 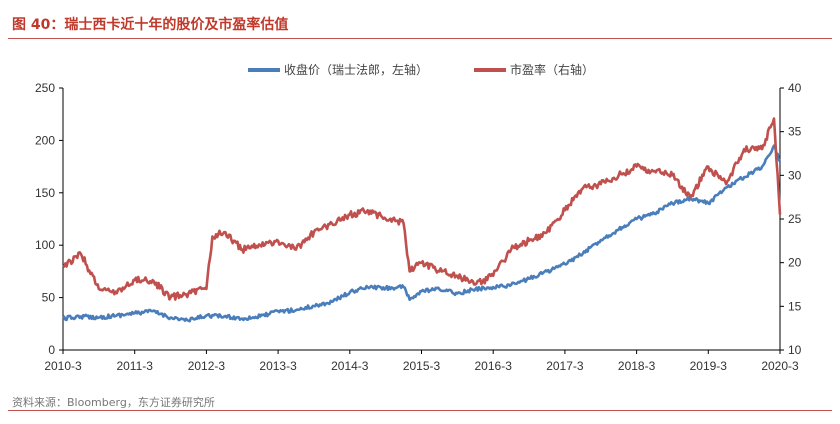 I want to click on y-left-tick-label: 200, so click(x=45, y=140).